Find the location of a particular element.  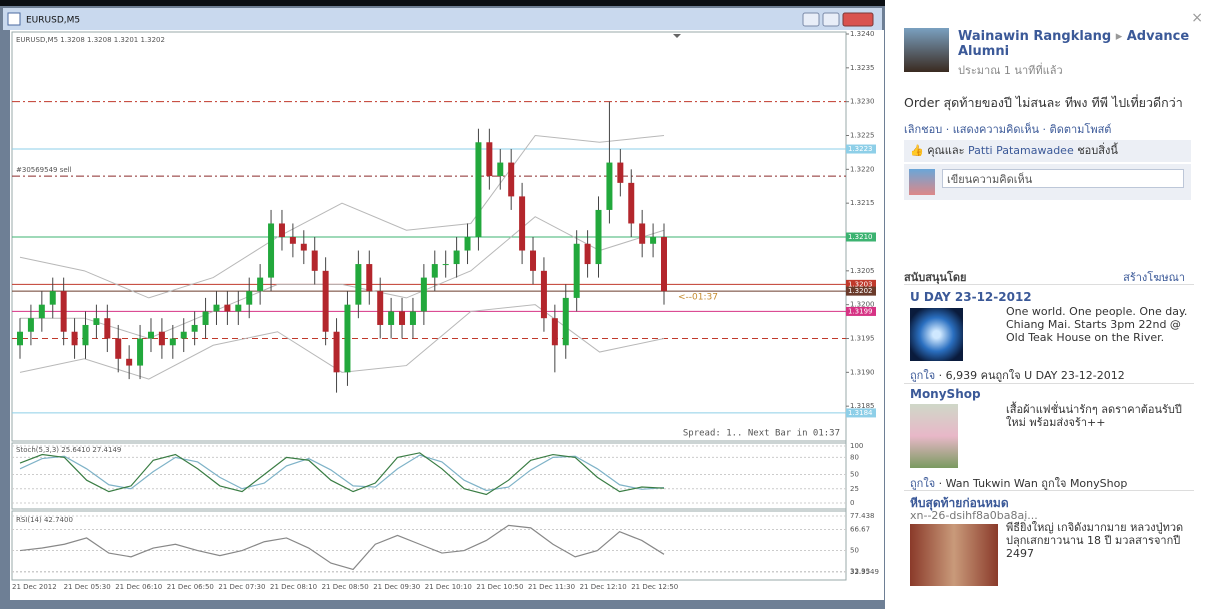

level-label: 1.3199 is located at coordinates (860, 311).